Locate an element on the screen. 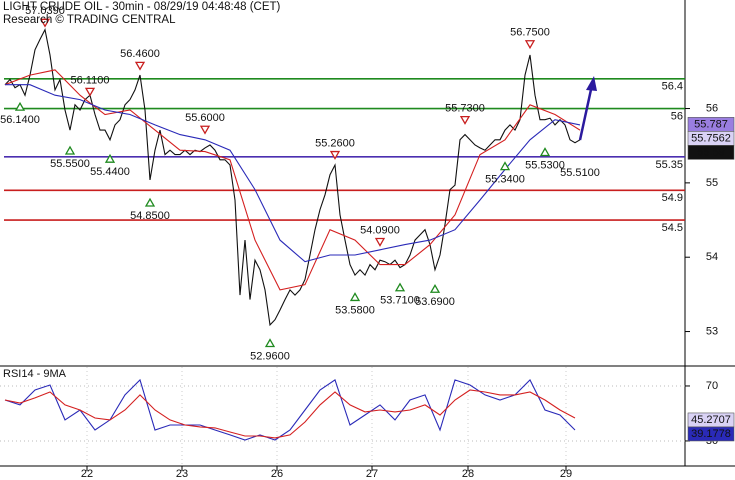  series-line is located at coordinates (290, 414).